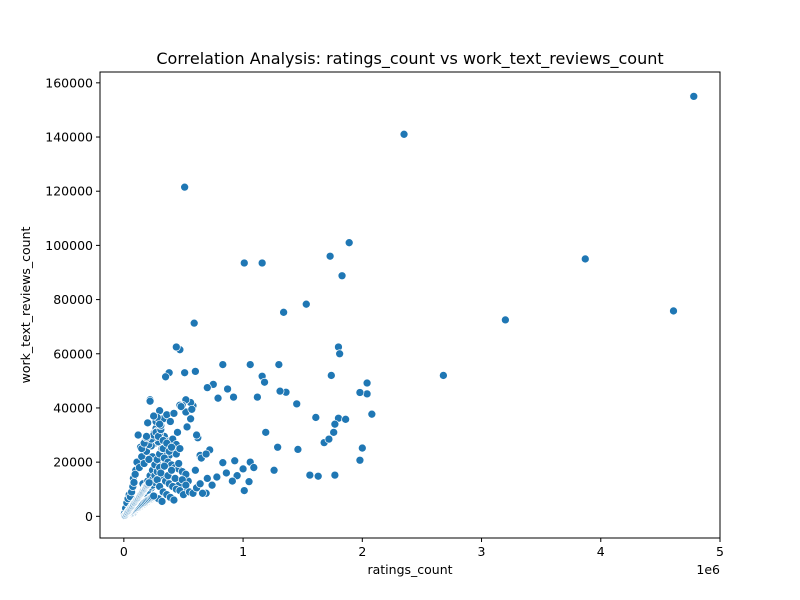 This screenshot has height=600, width=800. I want to click on y-tick-label: 120000, so click(69, 191).